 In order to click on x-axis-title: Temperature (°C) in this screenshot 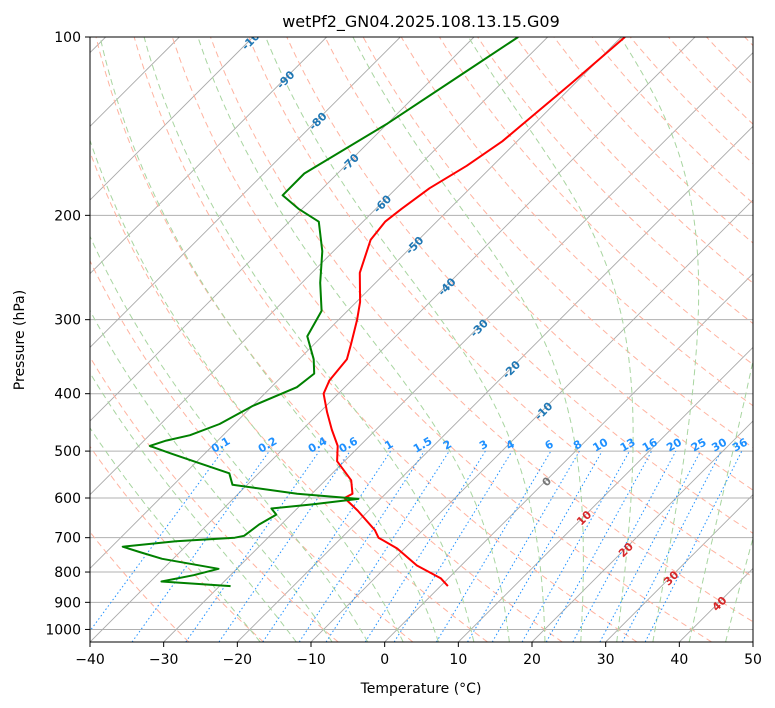, I will do `click(421, 689)`.